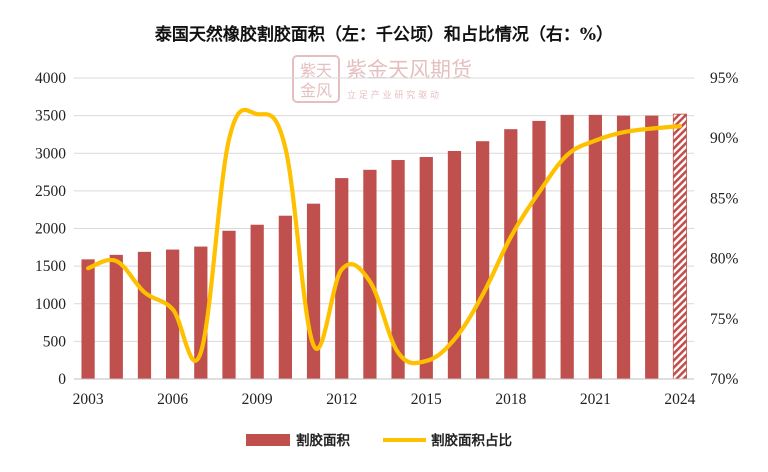  What do you see at coordinates (471, 440) in the screenshot?
I see `legend-line-label: 割胶面积占比` at bounding box center [471, 440].